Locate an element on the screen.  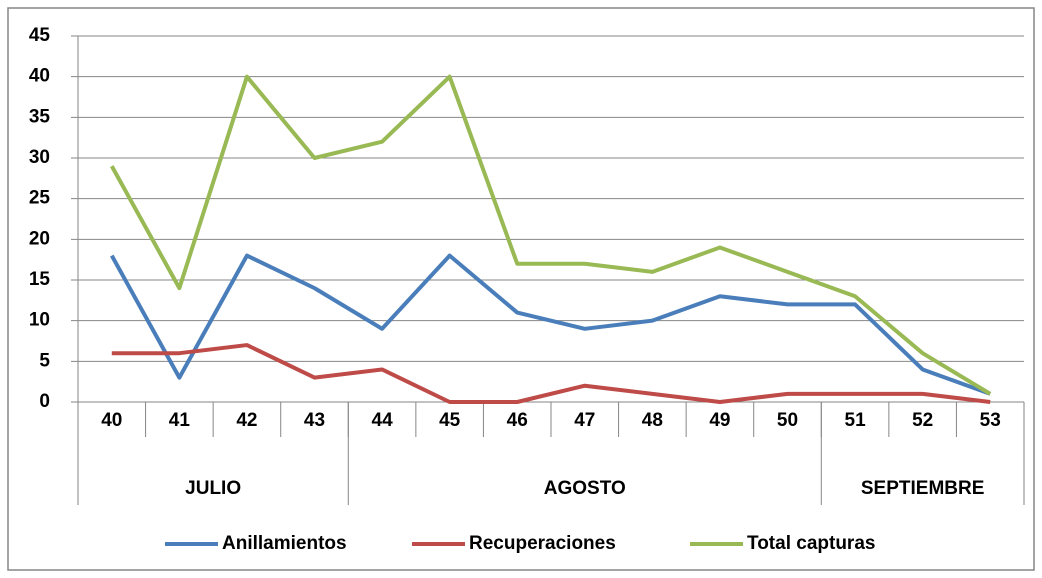
x-tick-label: 45 is located at coordinates (450, 420).